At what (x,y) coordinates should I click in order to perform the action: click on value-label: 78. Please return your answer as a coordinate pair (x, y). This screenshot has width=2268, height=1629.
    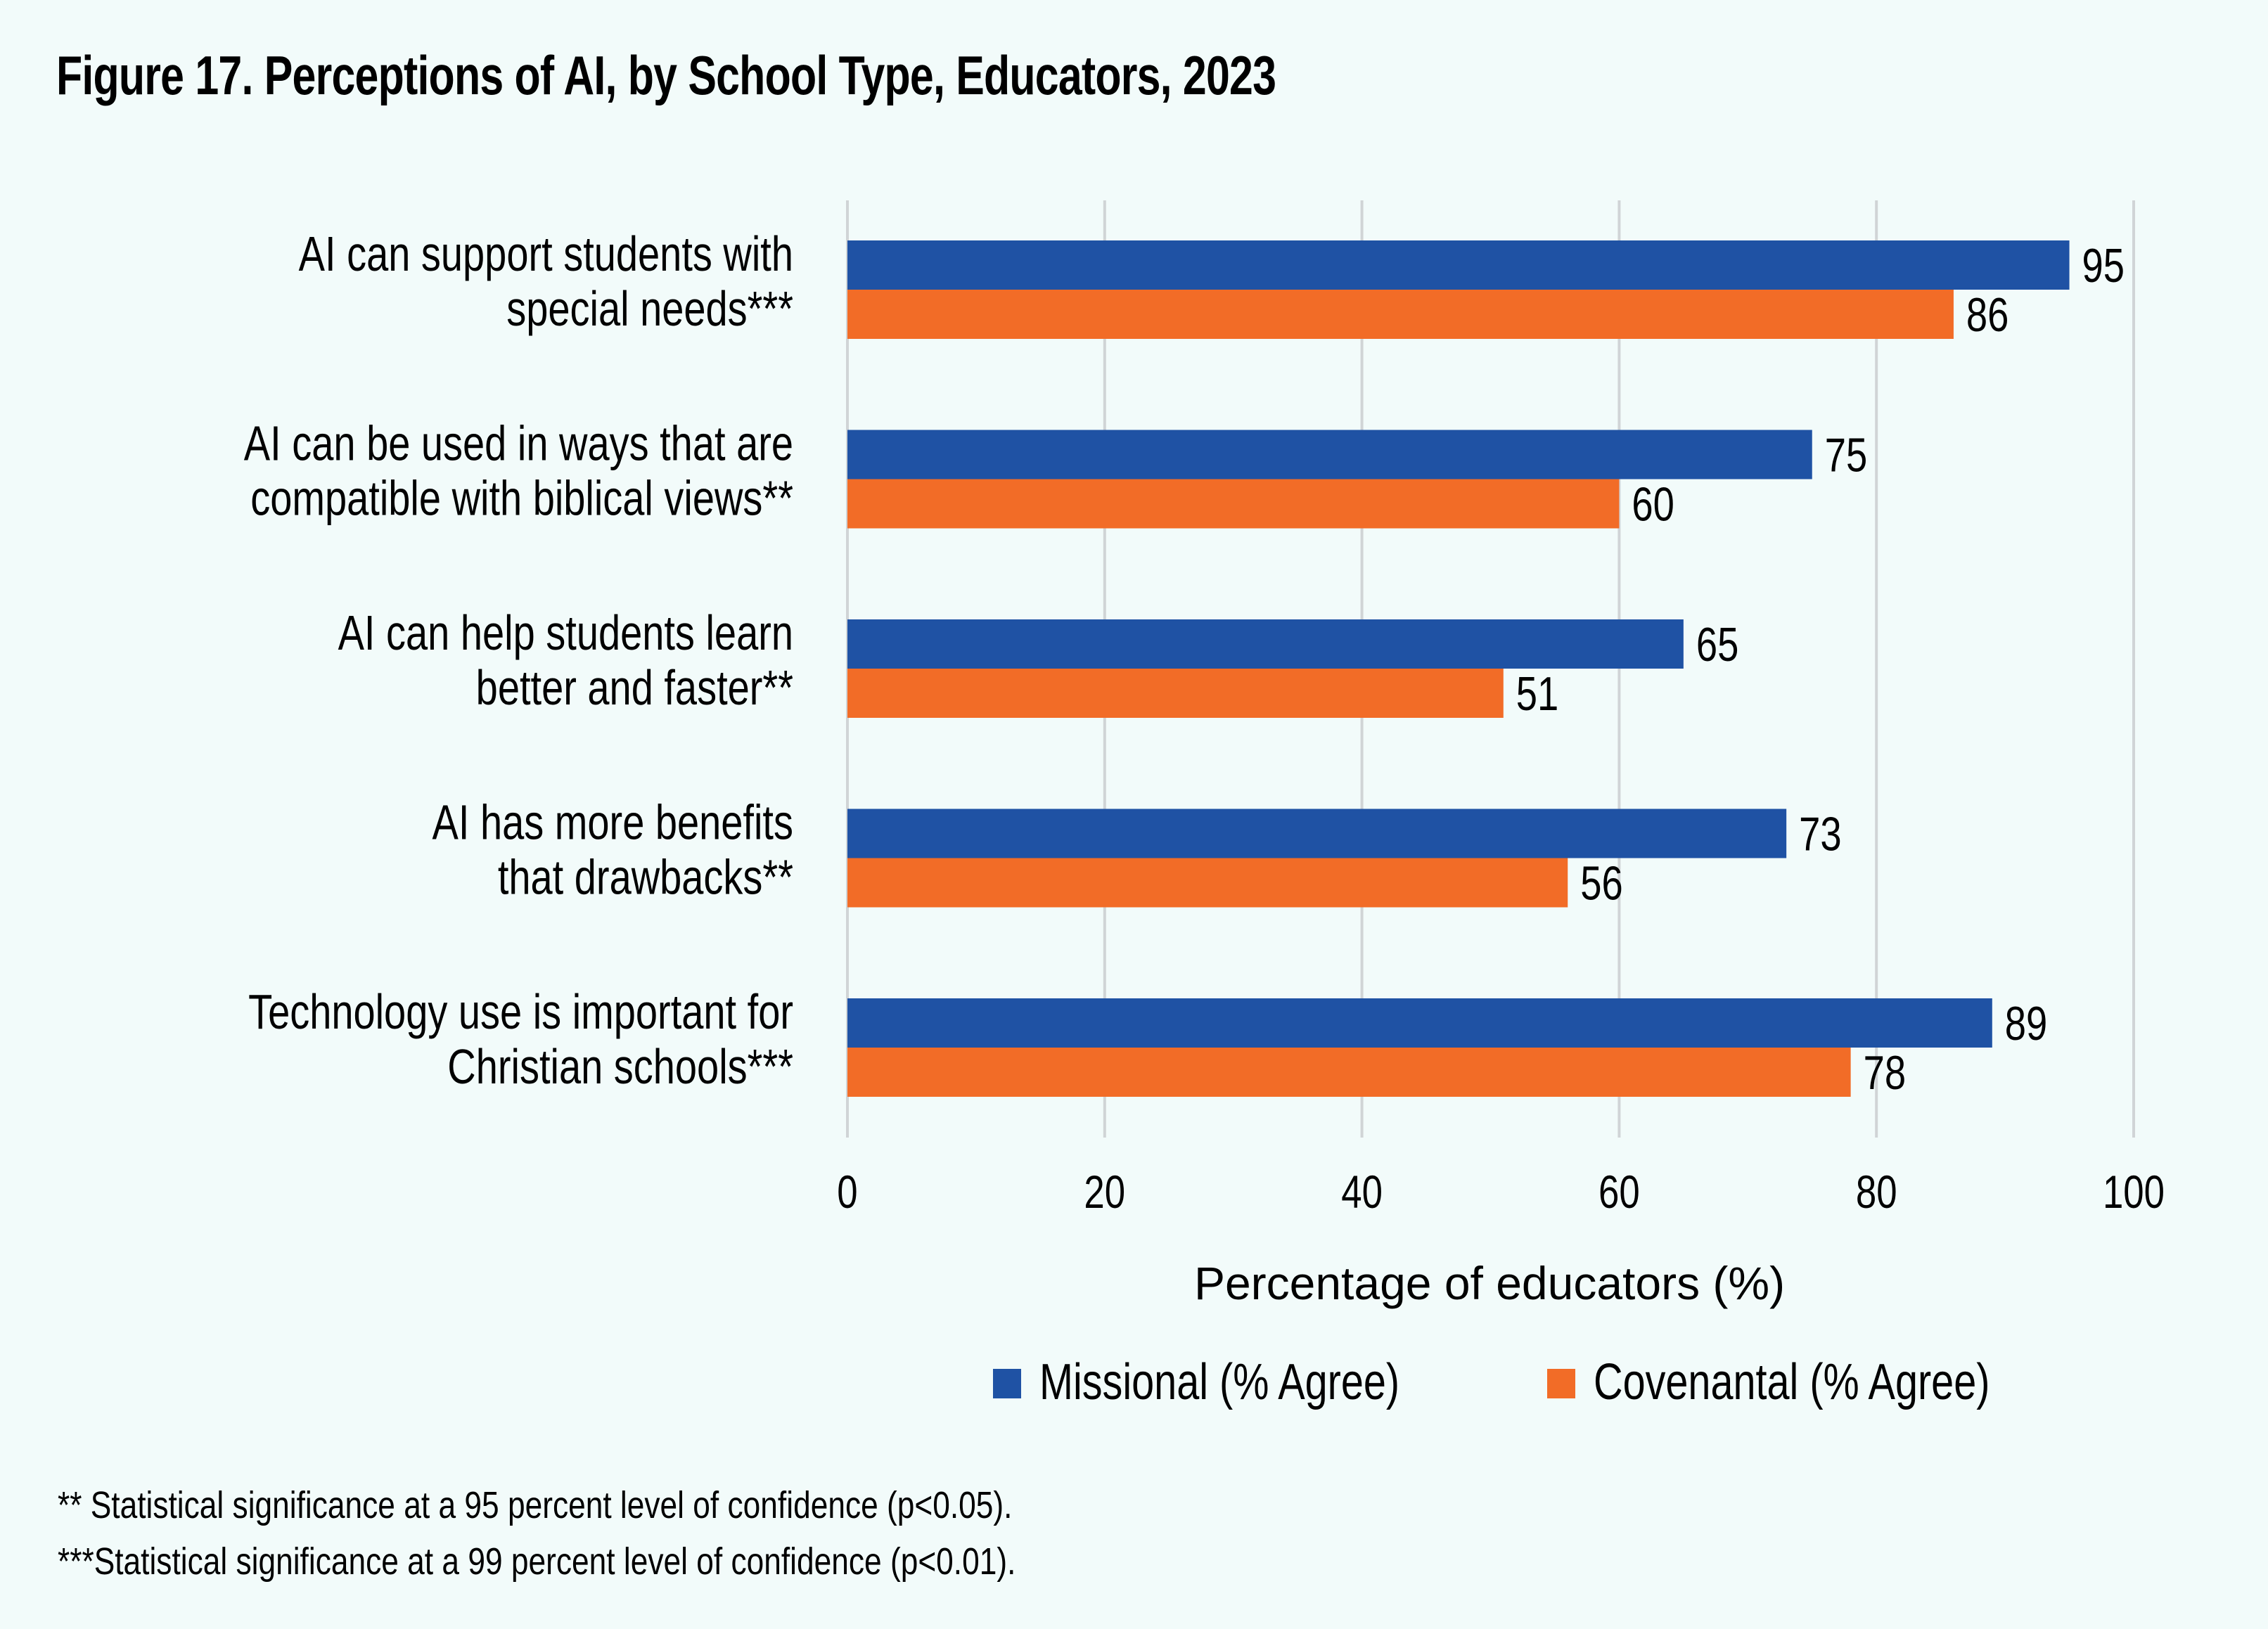
    Looking at the image, I should click on (1885, 1073).